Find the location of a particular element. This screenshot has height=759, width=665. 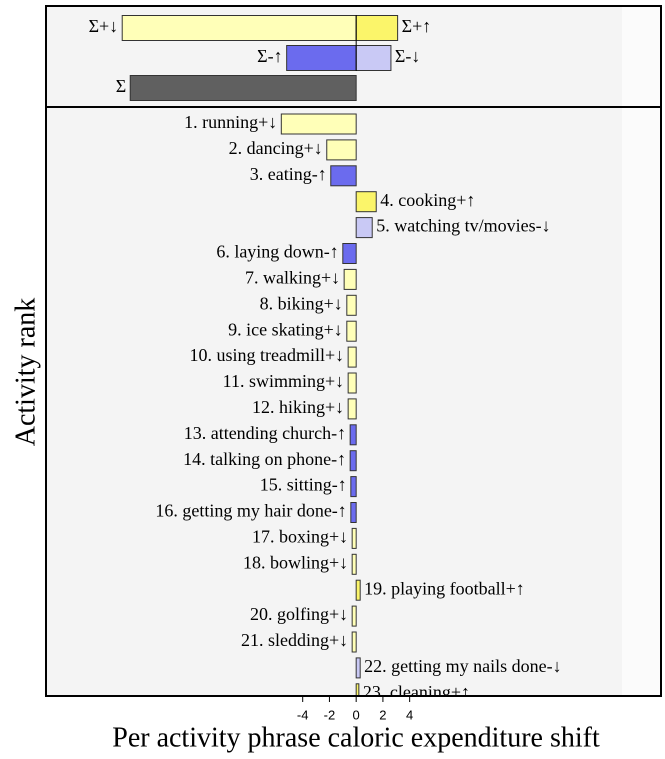

bar-label: 19. playing football+↑ is located at coordinates (444, 588).